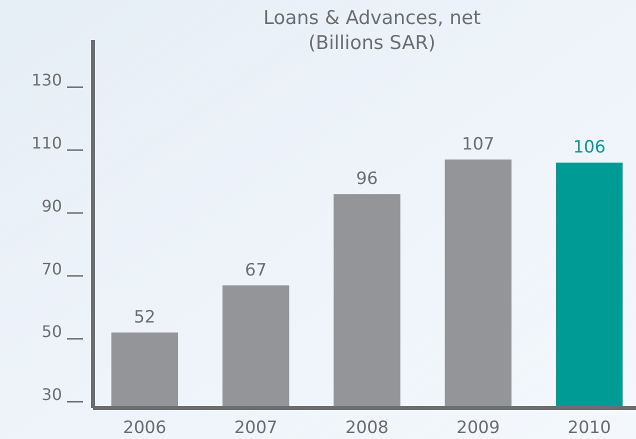 This screenshot has width=636, height=439. What do you see at coordinates (46, 142) in the screenshot?
I see `y-tick-label: 110` at bounding box center [46, 142].